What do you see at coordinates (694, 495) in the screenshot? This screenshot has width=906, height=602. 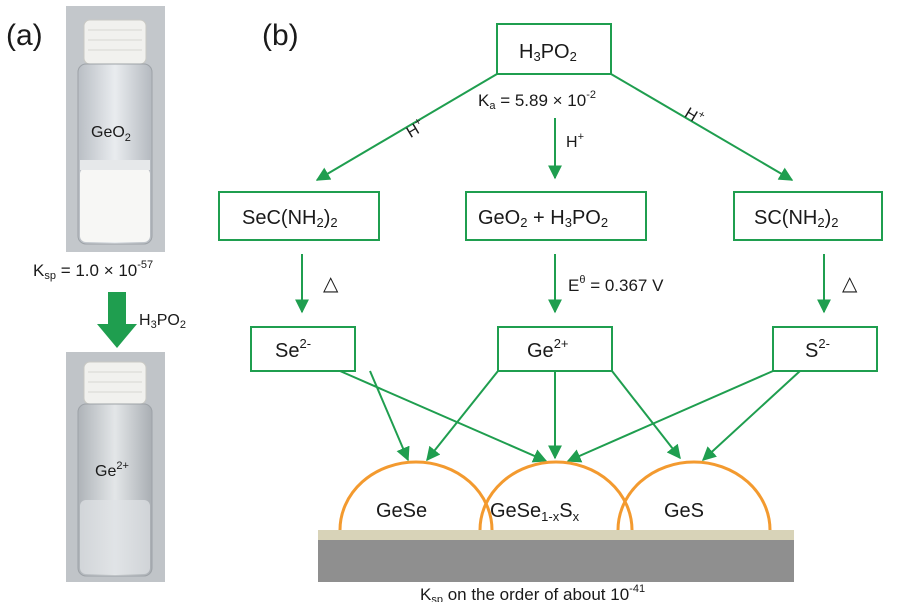 I see `dome-ges` at bounding box center [694, 495].